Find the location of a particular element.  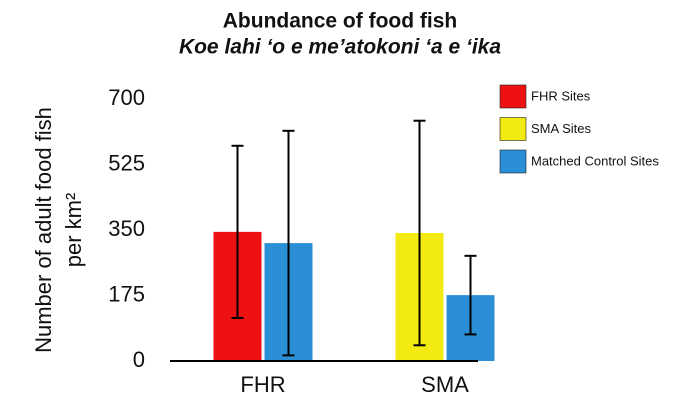

legend-label: Matched Control Sites is located at coordinates (595, 160).